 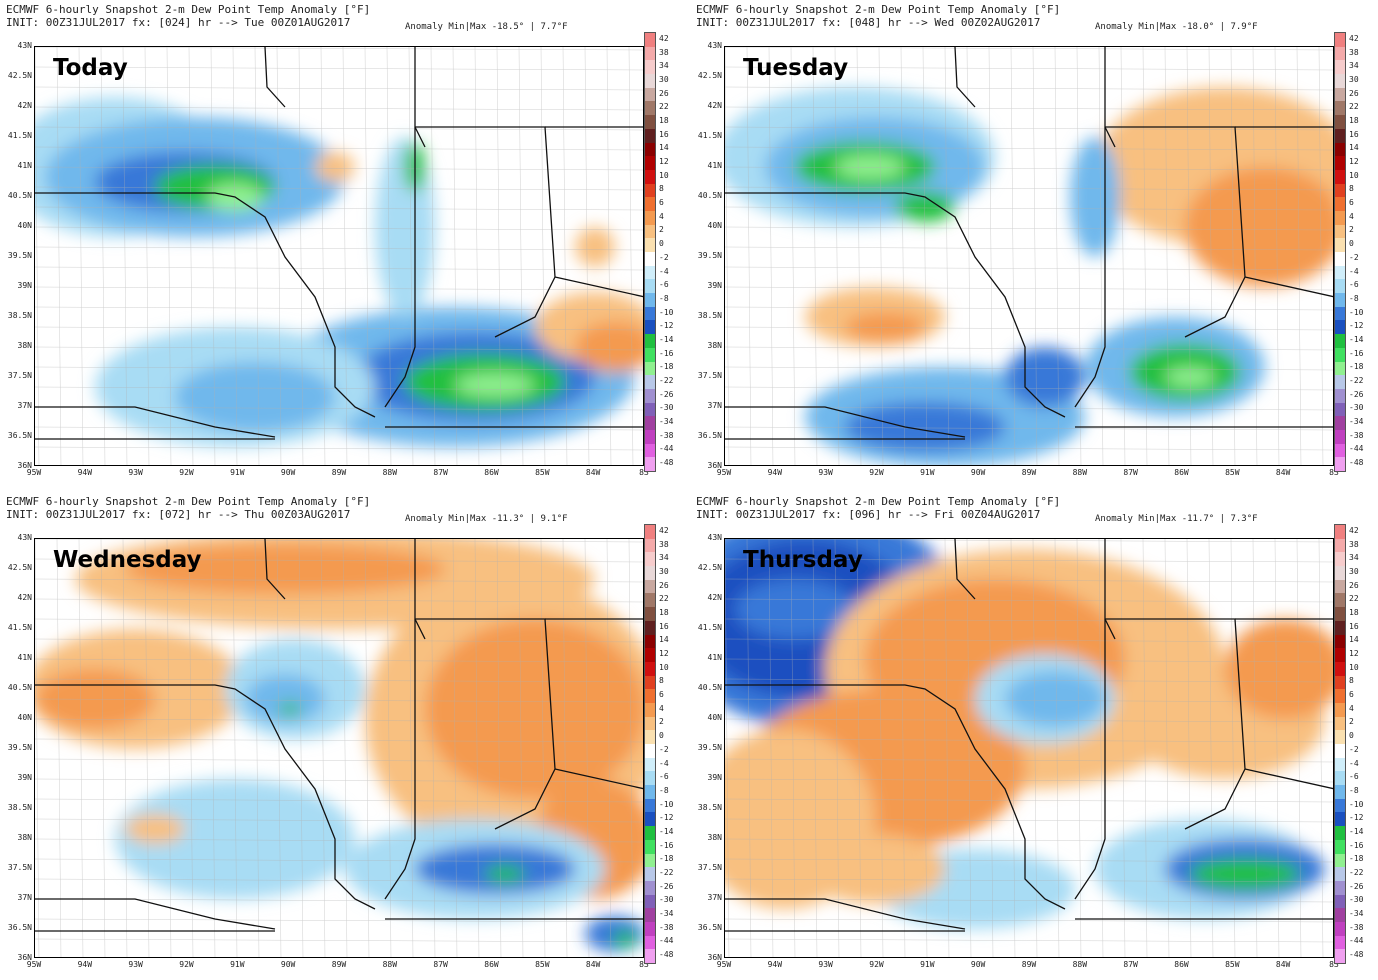 I want to click on latitude-label: 43N, so click(x=714, y=537).